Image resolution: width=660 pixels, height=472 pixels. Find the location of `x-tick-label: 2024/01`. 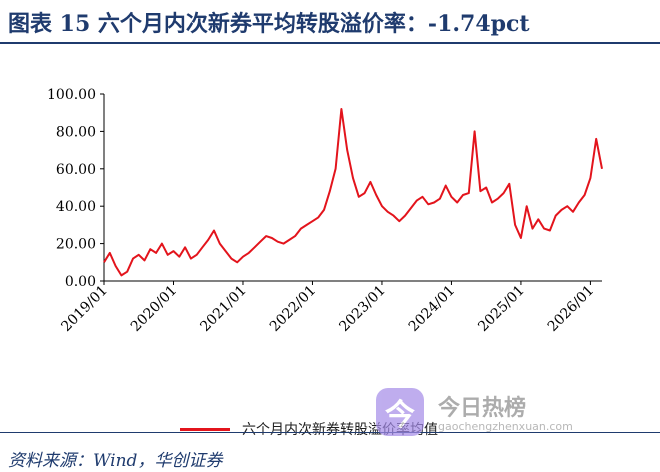

x-tick-label: 2024/01 is located at coordinates (432, 309).